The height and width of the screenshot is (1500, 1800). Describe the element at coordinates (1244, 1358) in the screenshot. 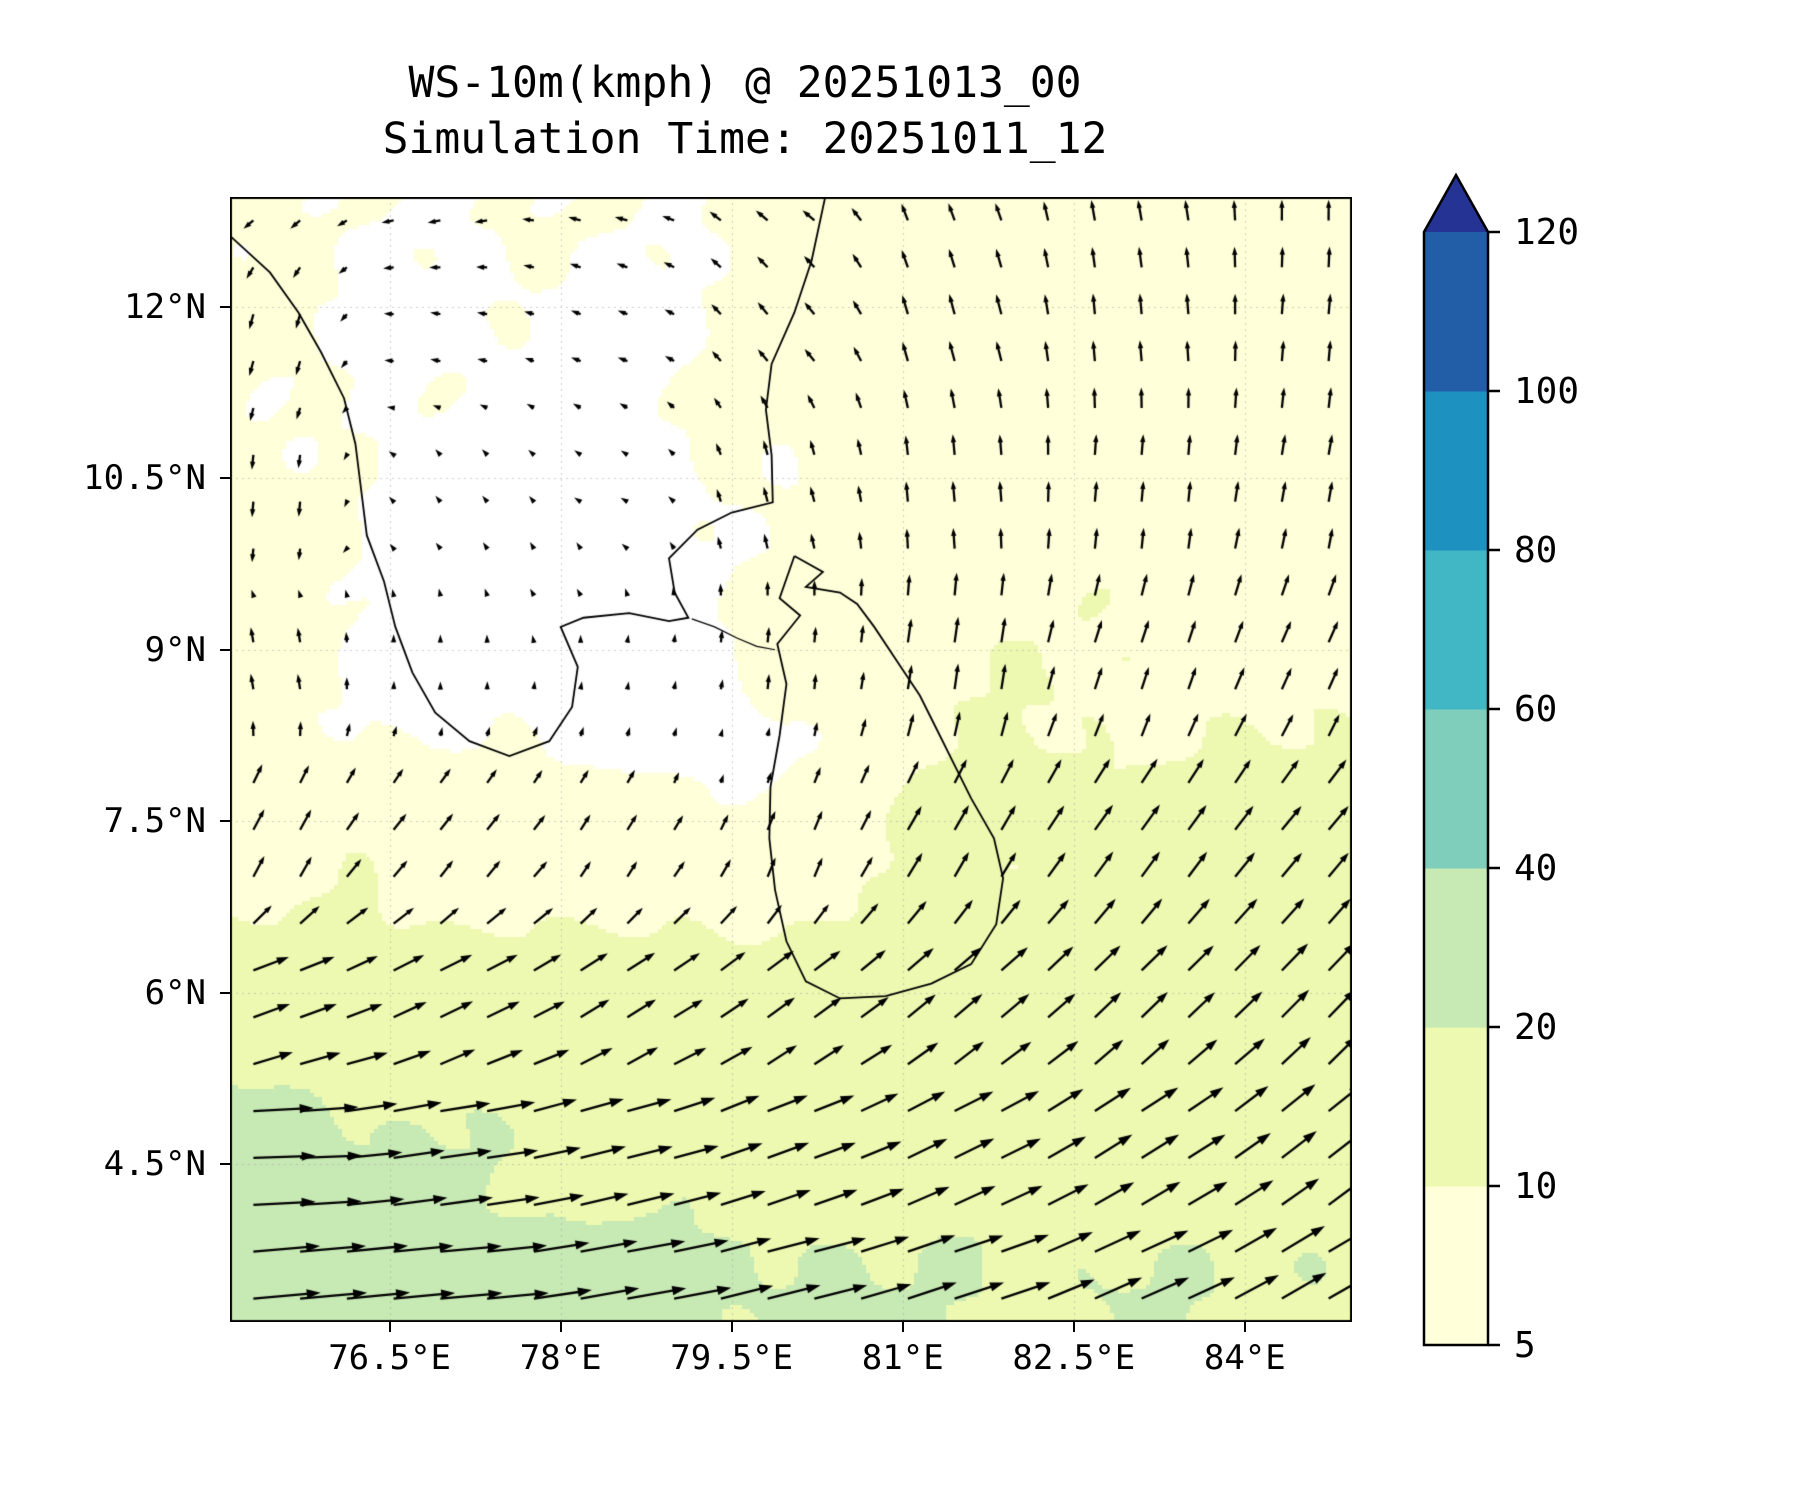

I see `x-axis-tick-label: 84°E` at that location.